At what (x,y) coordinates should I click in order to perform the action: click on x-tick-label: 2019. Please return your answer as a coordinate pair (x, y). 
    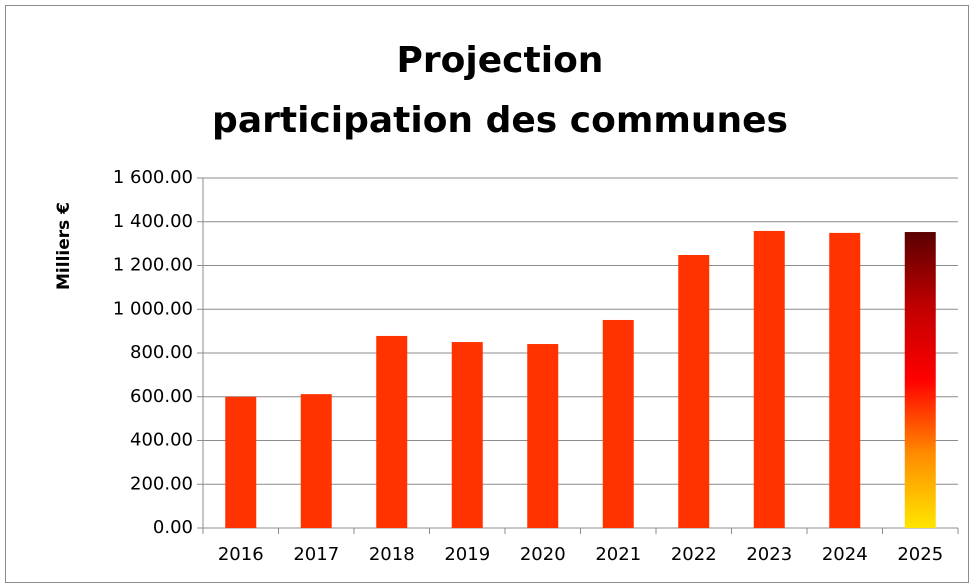
    Looking at the image, I should click on (467, 554).